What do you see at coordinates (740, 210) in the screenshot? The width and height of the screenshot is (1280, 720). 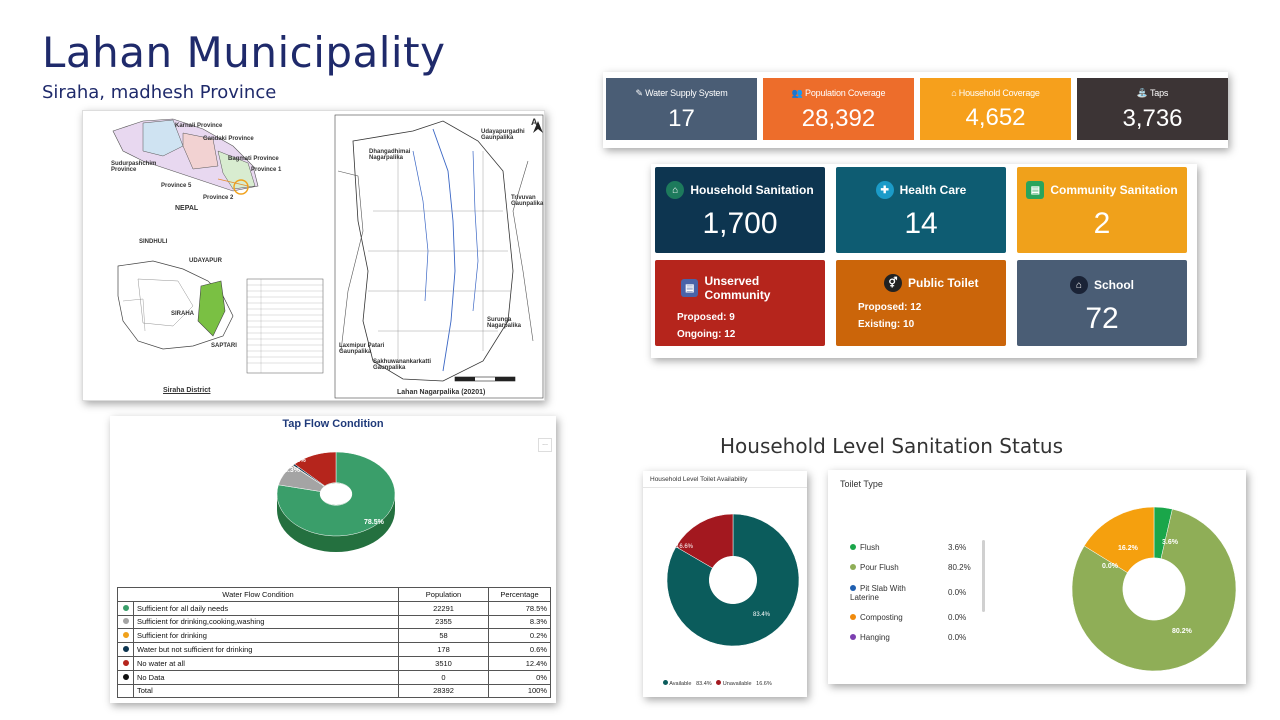 I see `card-household-sanitation: ⌂ Household Sanitation 1,700` at bounding box center [740, 210].